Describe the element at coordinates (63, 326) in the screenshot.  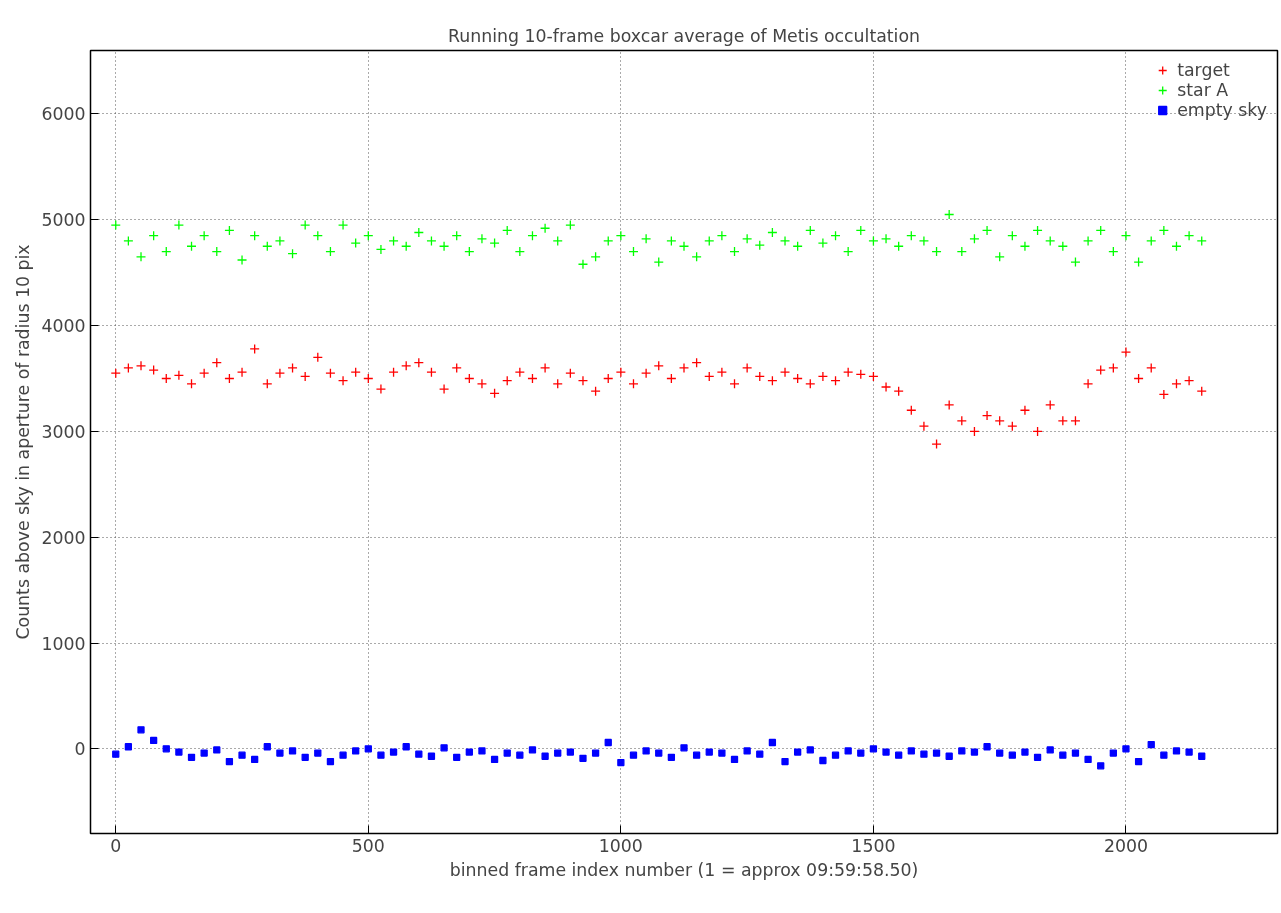
I see `y-tick-label: 4000` at that location.